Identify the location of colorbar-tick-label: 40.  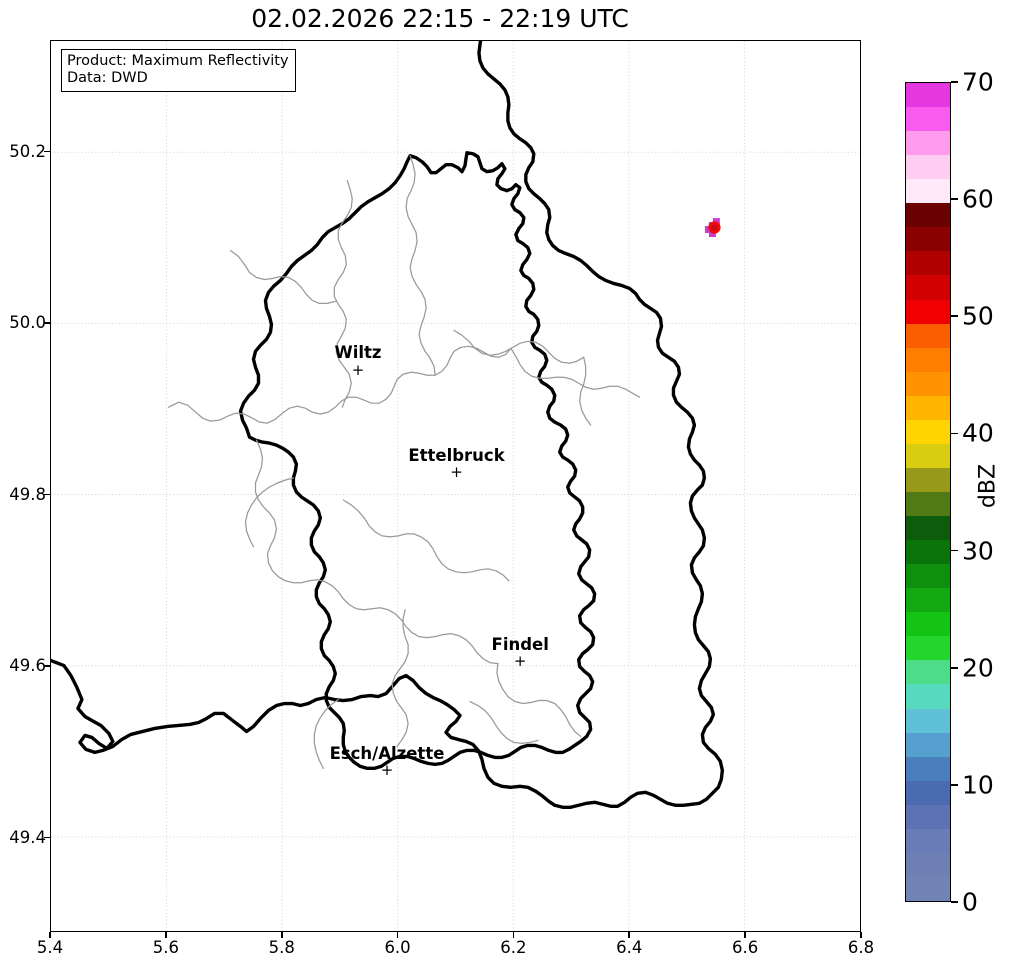
(978, 433).